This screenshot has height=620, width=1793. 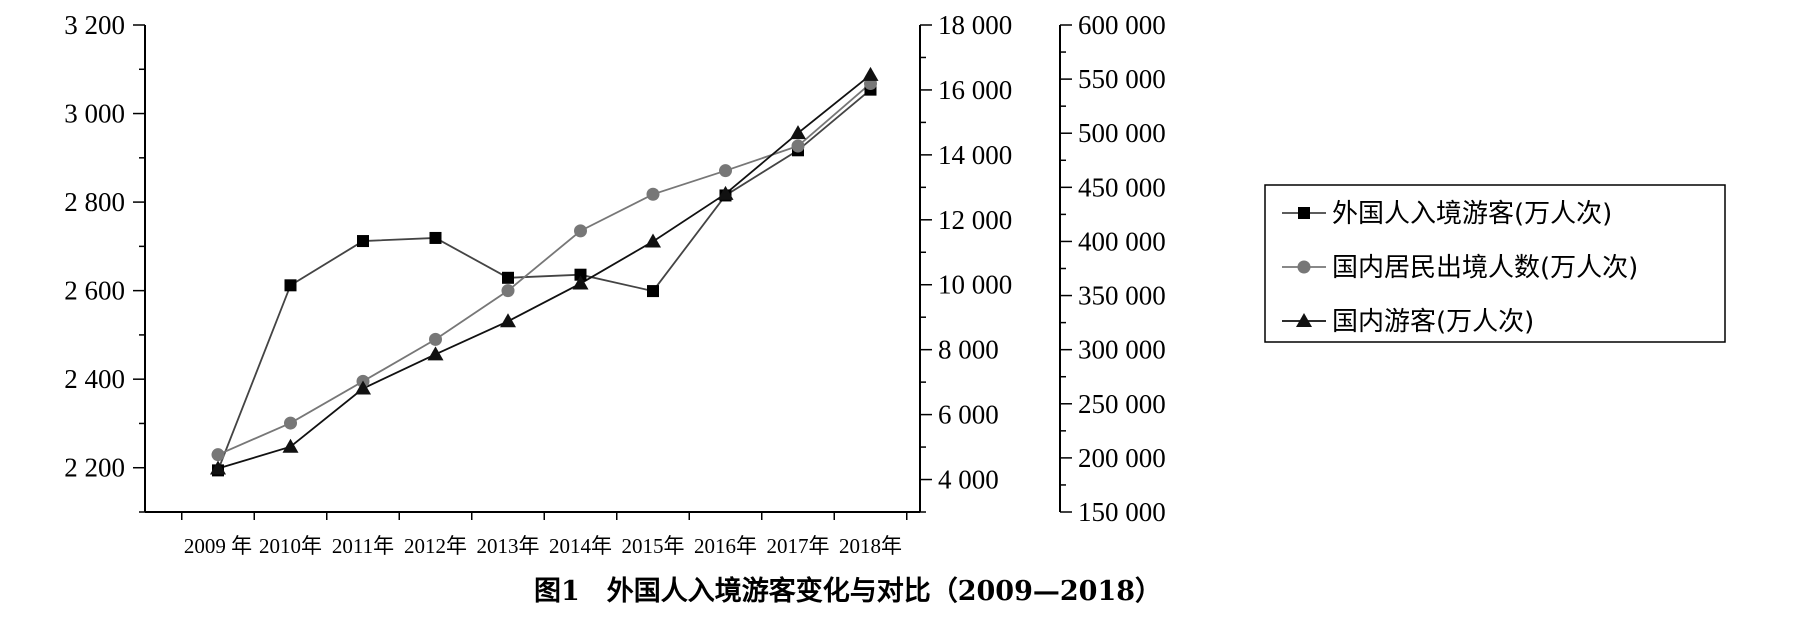 What do you see at coordinates (94, 202) in the screenshot?
I see `left-axis-tick-label: 2 800` at bounding box center [94, 202].